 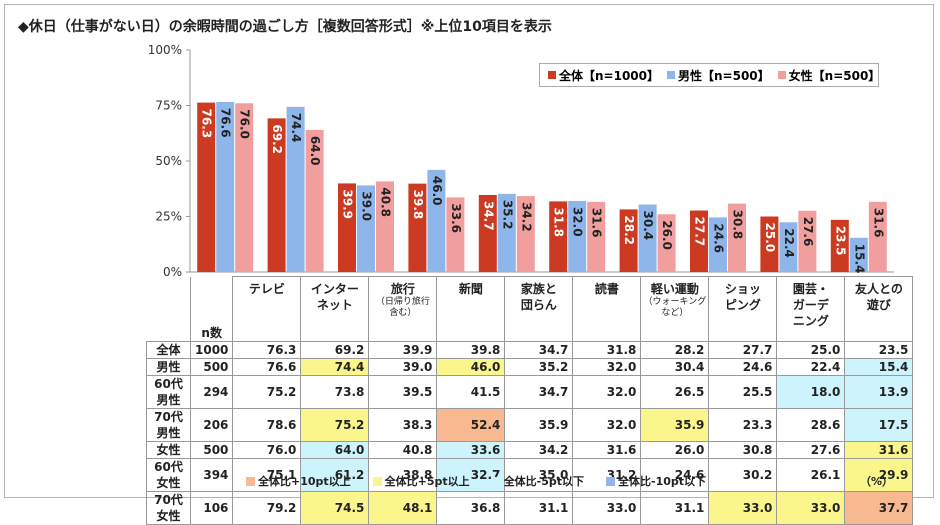 I want to click on table-cell: 48.1, so click(x=403, y=508).